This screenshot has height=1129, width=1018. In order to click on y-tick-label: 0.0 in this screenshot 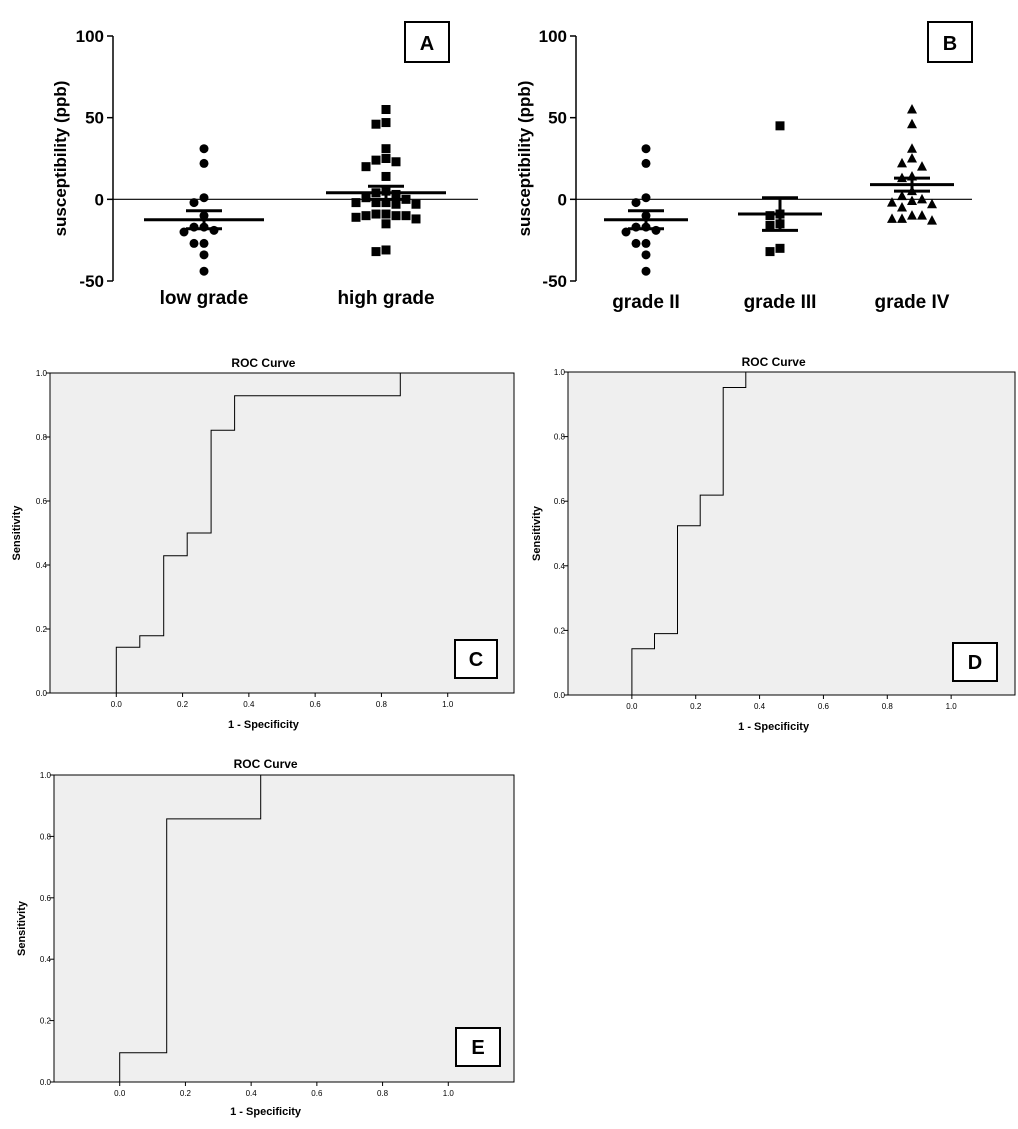, I will do `click(42, 693)`.